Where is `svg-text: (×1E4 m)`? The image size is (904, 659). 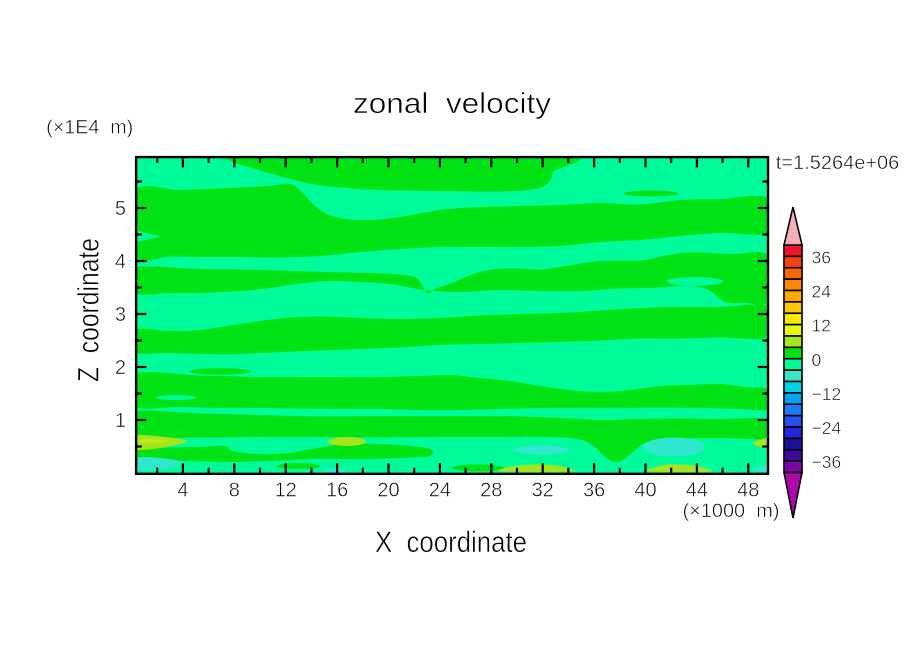 svg-text: (×1E4 m) is located at coordinates (89, 128).